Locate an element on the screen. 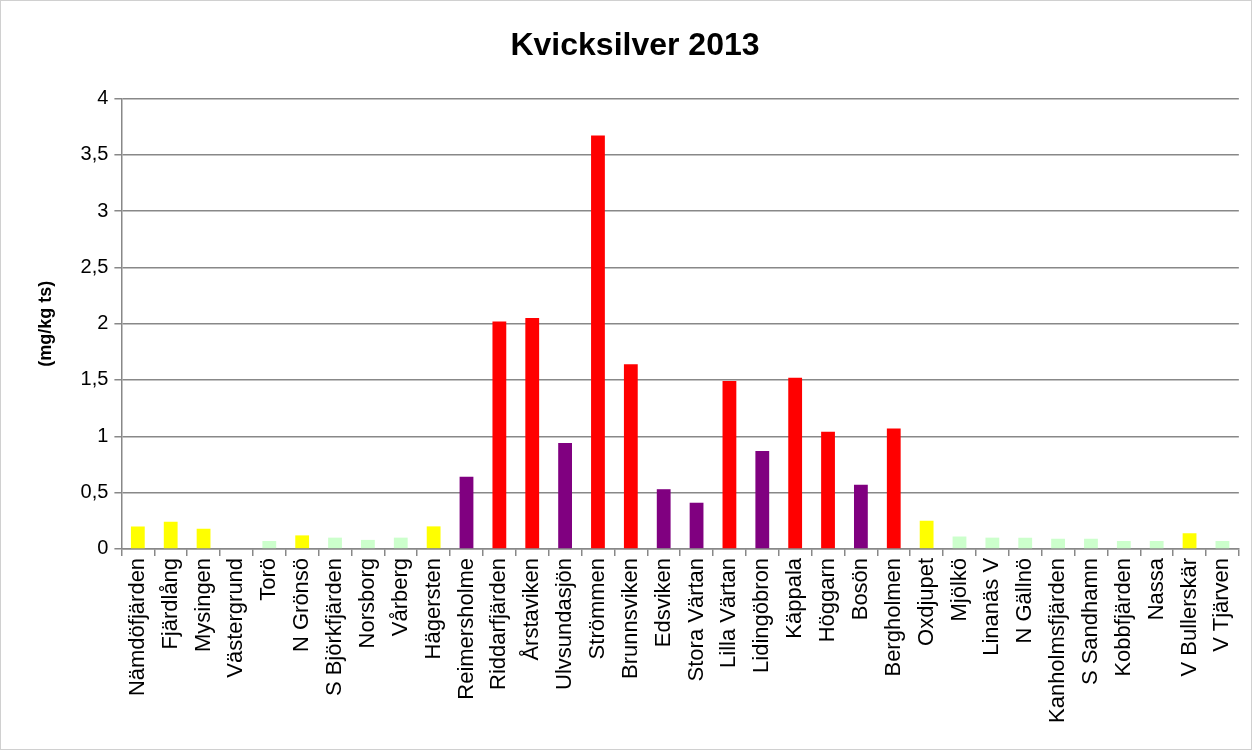 This screenshot has height=752, width=1254. x-tick-label: Nassa is located at coordinates (1155, 589).